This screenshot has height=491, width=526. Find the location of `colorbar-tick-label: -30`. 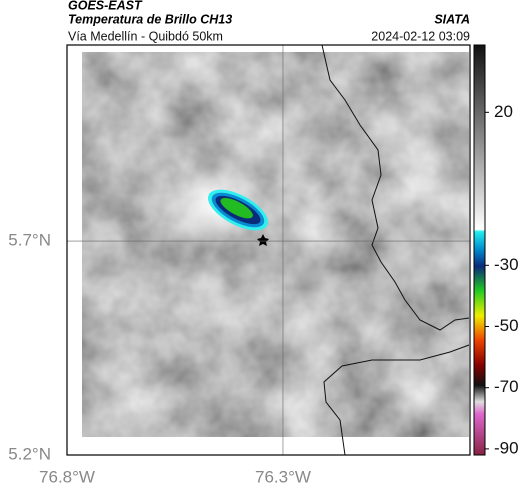

colorbar-tick-label: -30 is located at coordinates (506, 264).